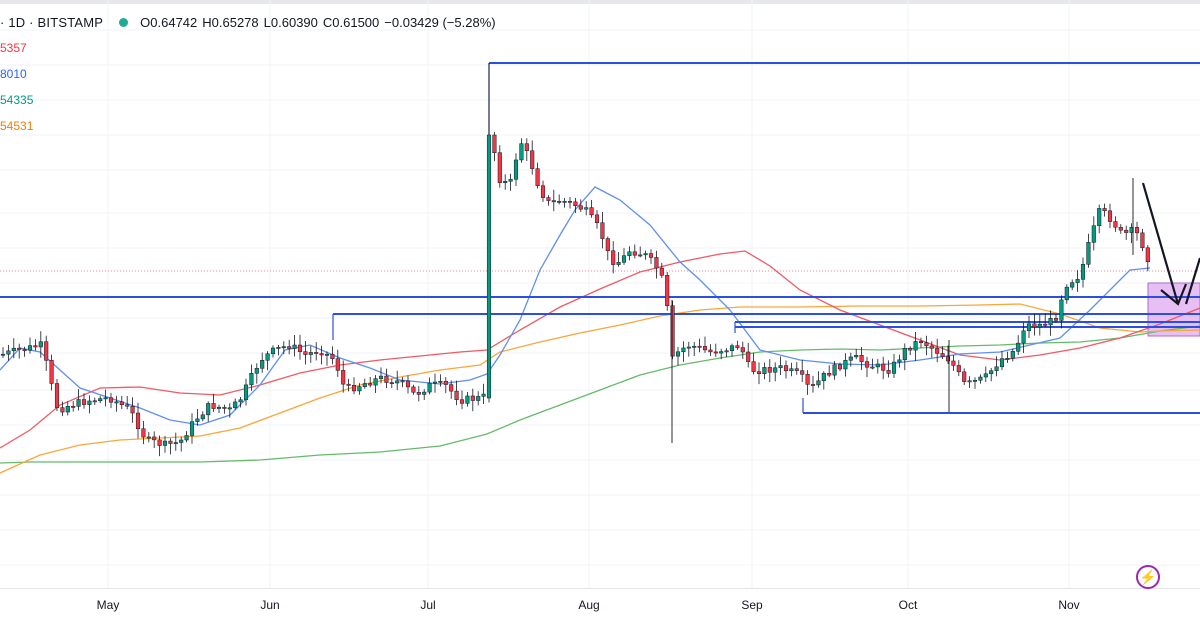 Image resolution: width=1200 pixels, height=617 pixels. Describe the element at coordinates (1148, 577) in the screenshot. I see `tradingview-lightning-icon: ⚡` at that location.